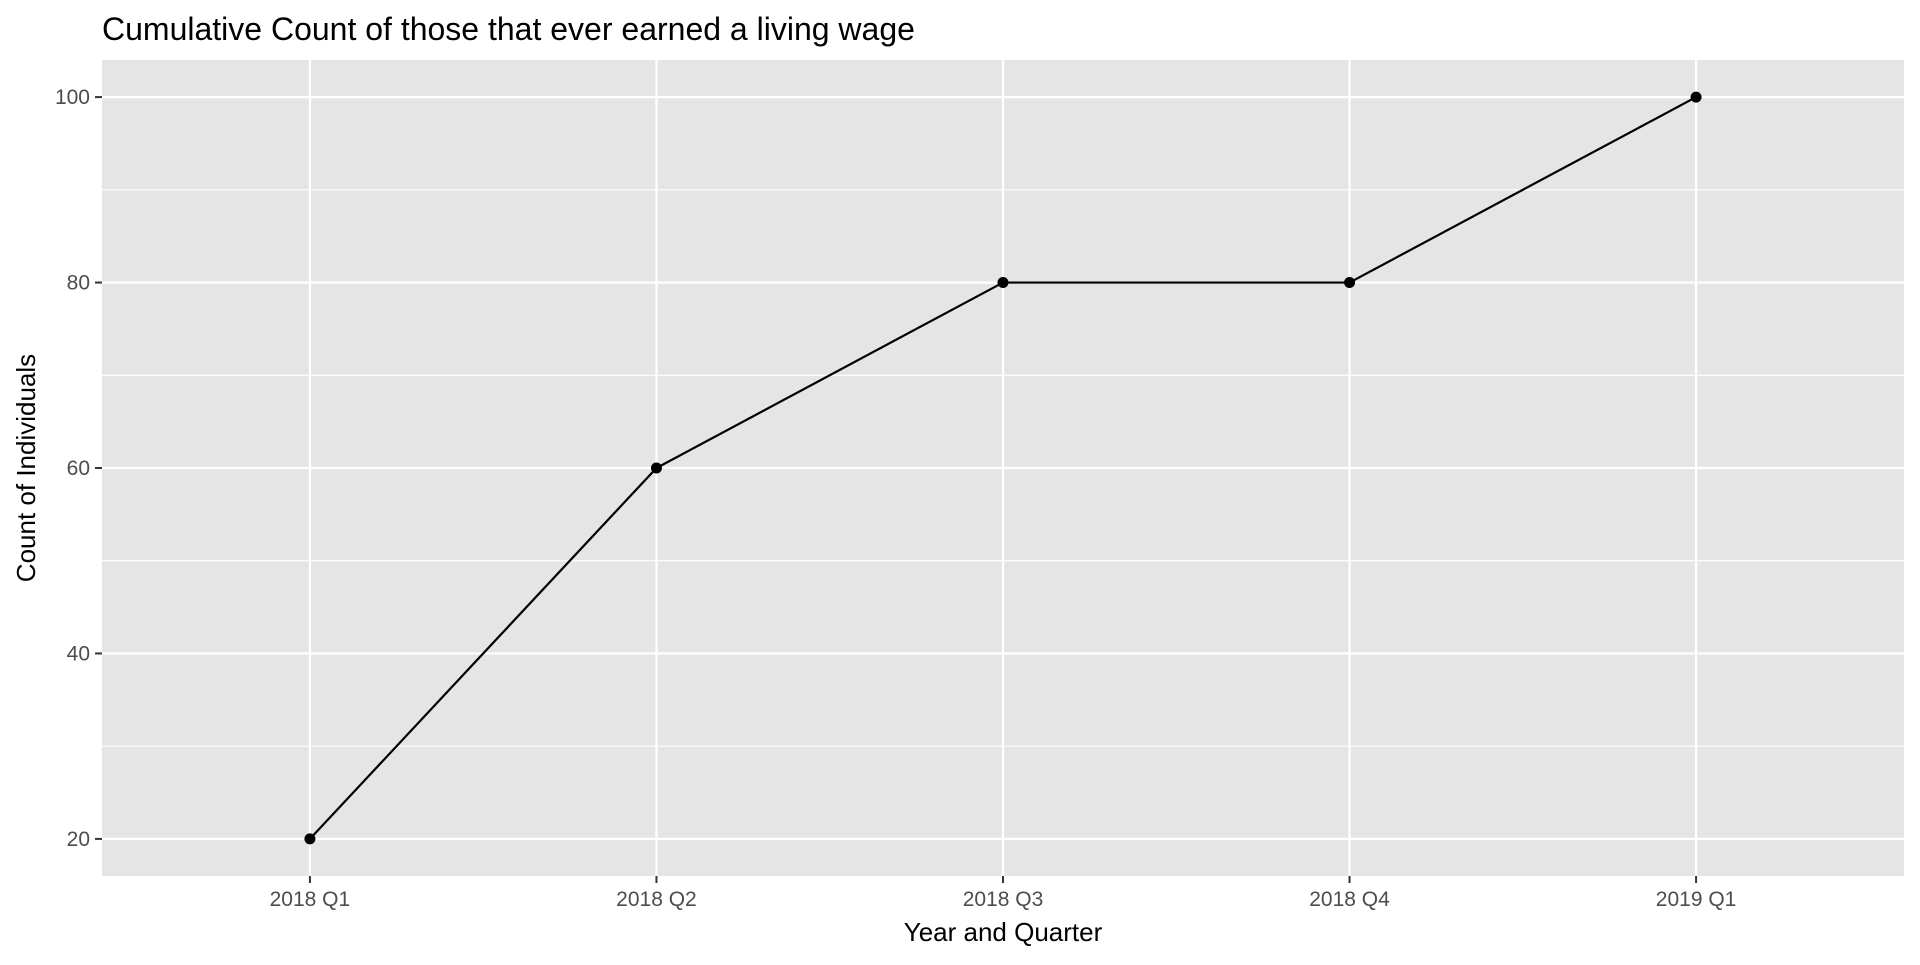 Image resolution: width=1920 pixels, height=965 pixels. I want to click on x-tick-label: 2018 Q1, so click(310, 899).